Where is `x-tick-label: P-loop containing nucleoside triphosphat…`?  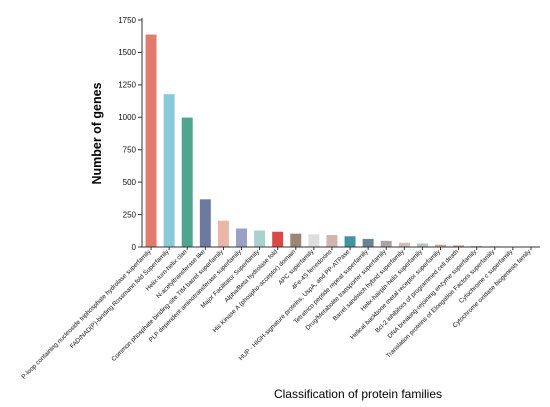 x-tick-label: P-loop containing nucleoside triphosphat… is located at coordinates (86, 314).